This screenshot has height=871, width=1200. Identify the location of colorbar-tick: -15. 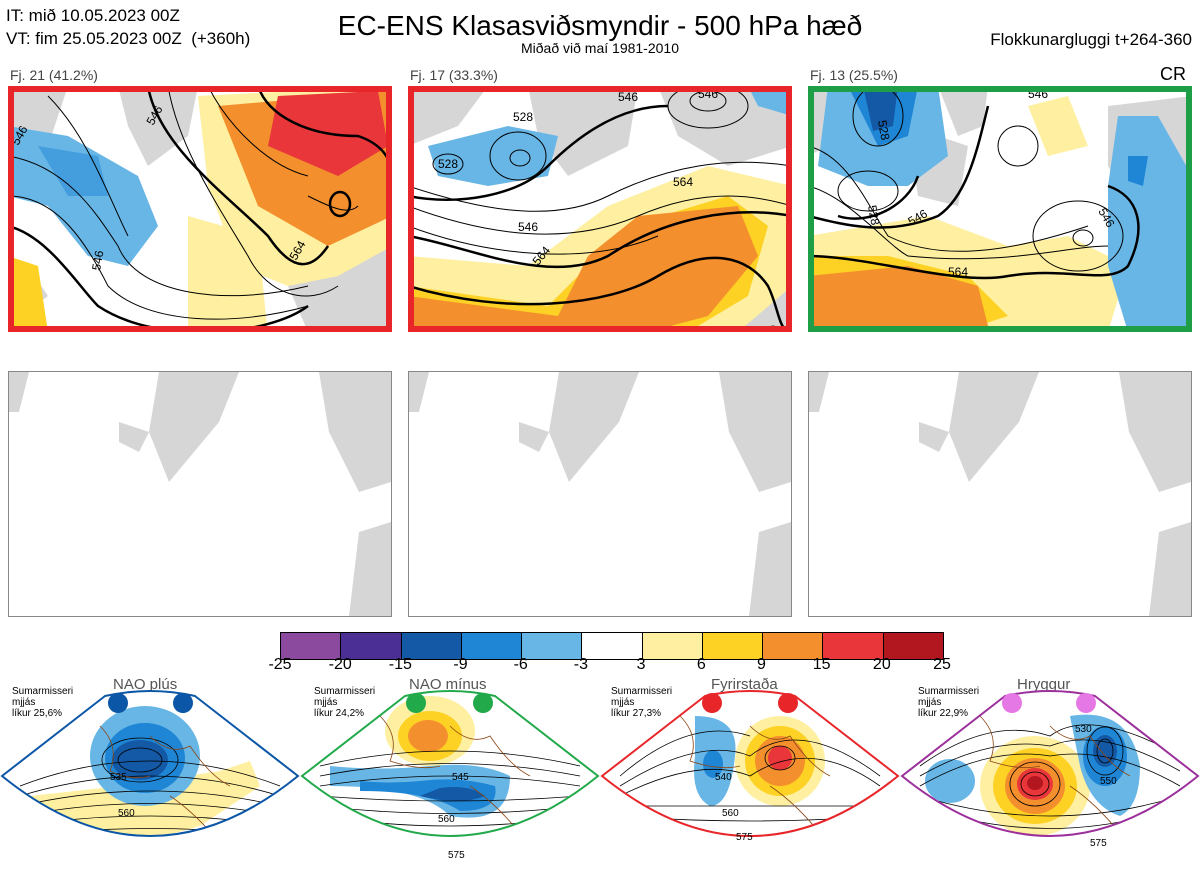
(400, 664).